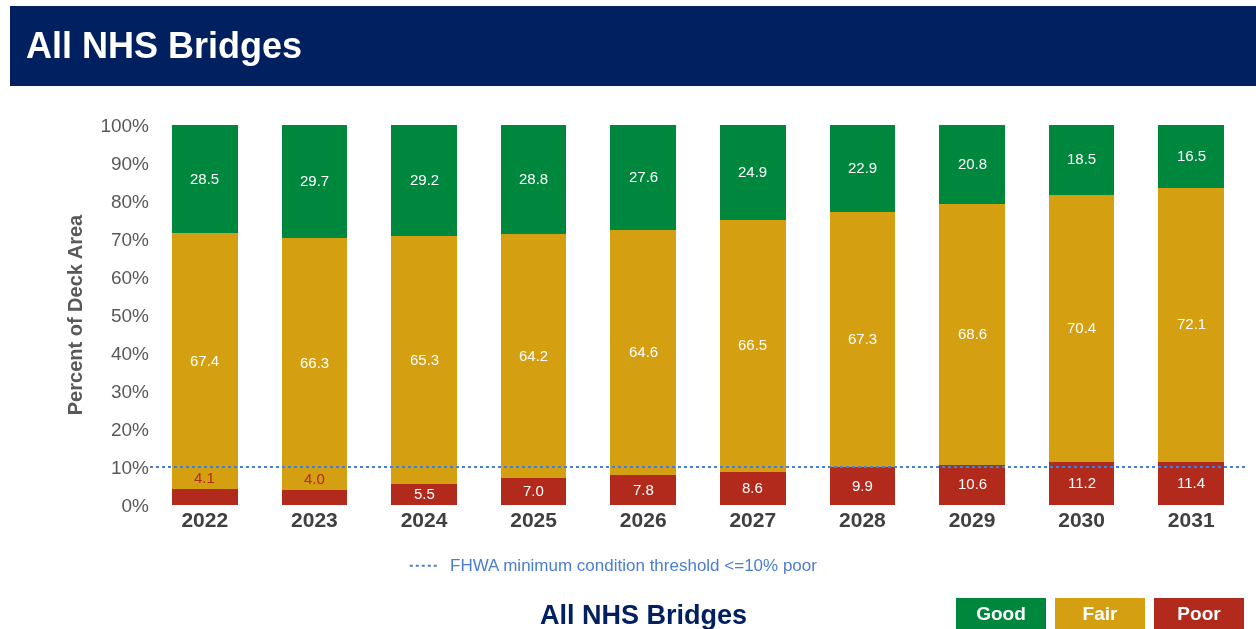  Describe the element at coordinates (130, 467) in the screenshot. I see `y-tick-label: 10%` at that location.